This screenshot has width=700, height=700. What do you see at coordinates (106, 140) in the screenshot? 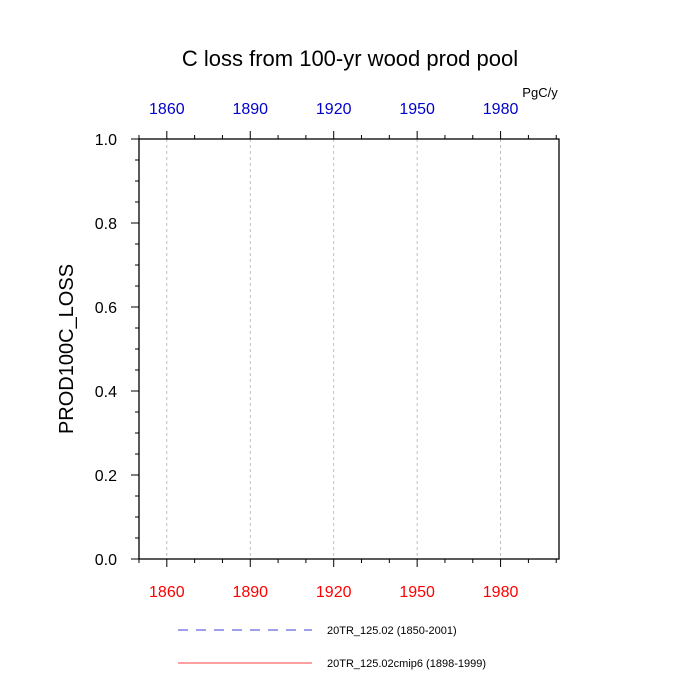
I see `y-tick-label: 1.0` at bounding box center [106, 140].